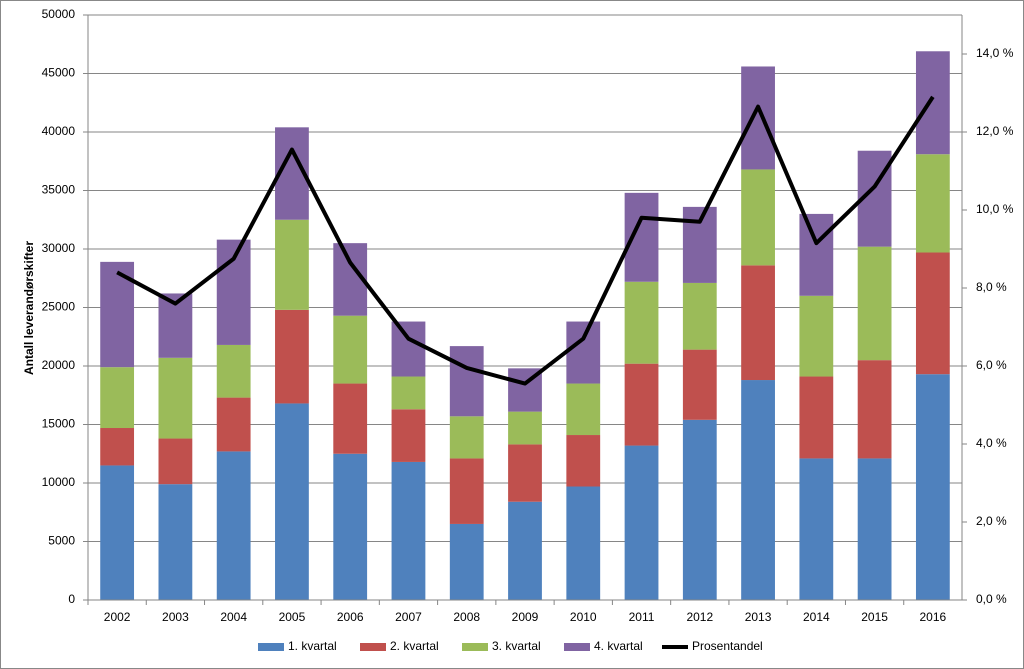  Describe the element at coordinates (59, 14) in the screenshot. I see `y-tick-label: 50000` at that location.